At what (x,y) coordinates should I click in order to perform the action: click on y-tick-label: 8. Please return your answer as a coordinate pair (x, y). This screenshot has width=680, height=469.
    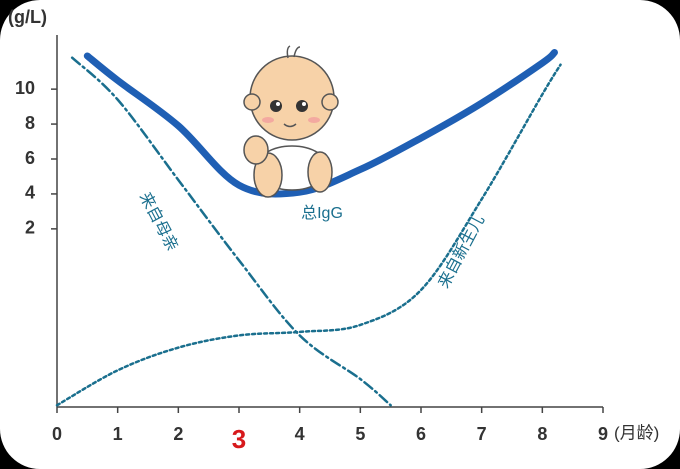
    Looking at the image, I should click on (30, 123).